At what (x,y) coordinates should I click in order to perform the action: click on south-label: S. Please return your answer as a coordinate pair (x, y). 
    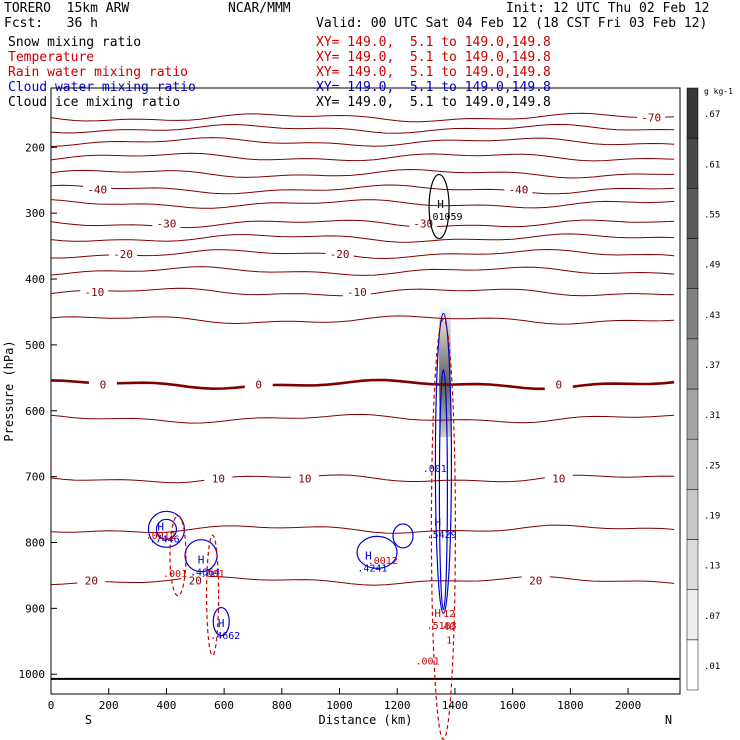
    Looking at the image, I should click on (88, 720).